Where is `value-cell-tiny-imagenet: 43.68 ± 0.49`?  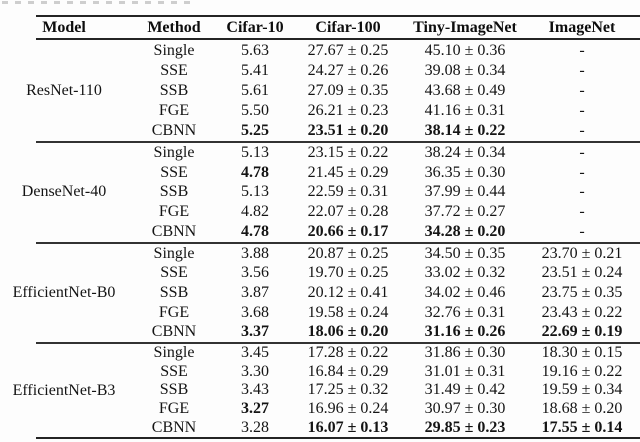
value-cell-tiny-imagenet: 43.68 ± 0.49 is located at coordinates (465, 90).